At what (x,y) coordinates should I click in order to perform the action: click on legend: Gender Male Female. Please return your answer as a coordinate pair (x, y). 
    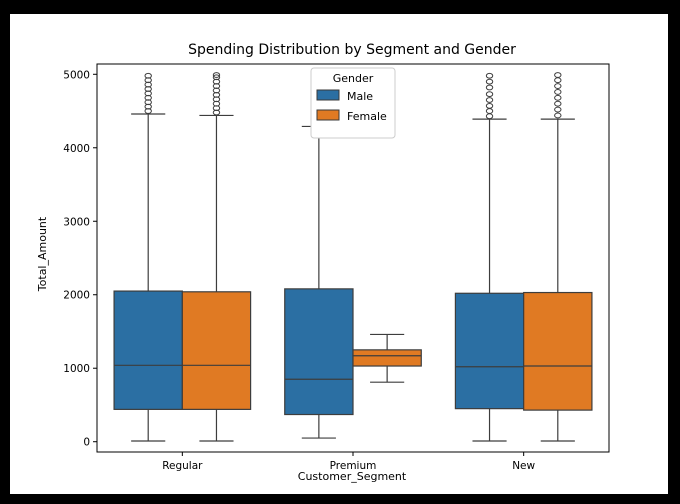
    Looking at the image, I should click on (353, 103).